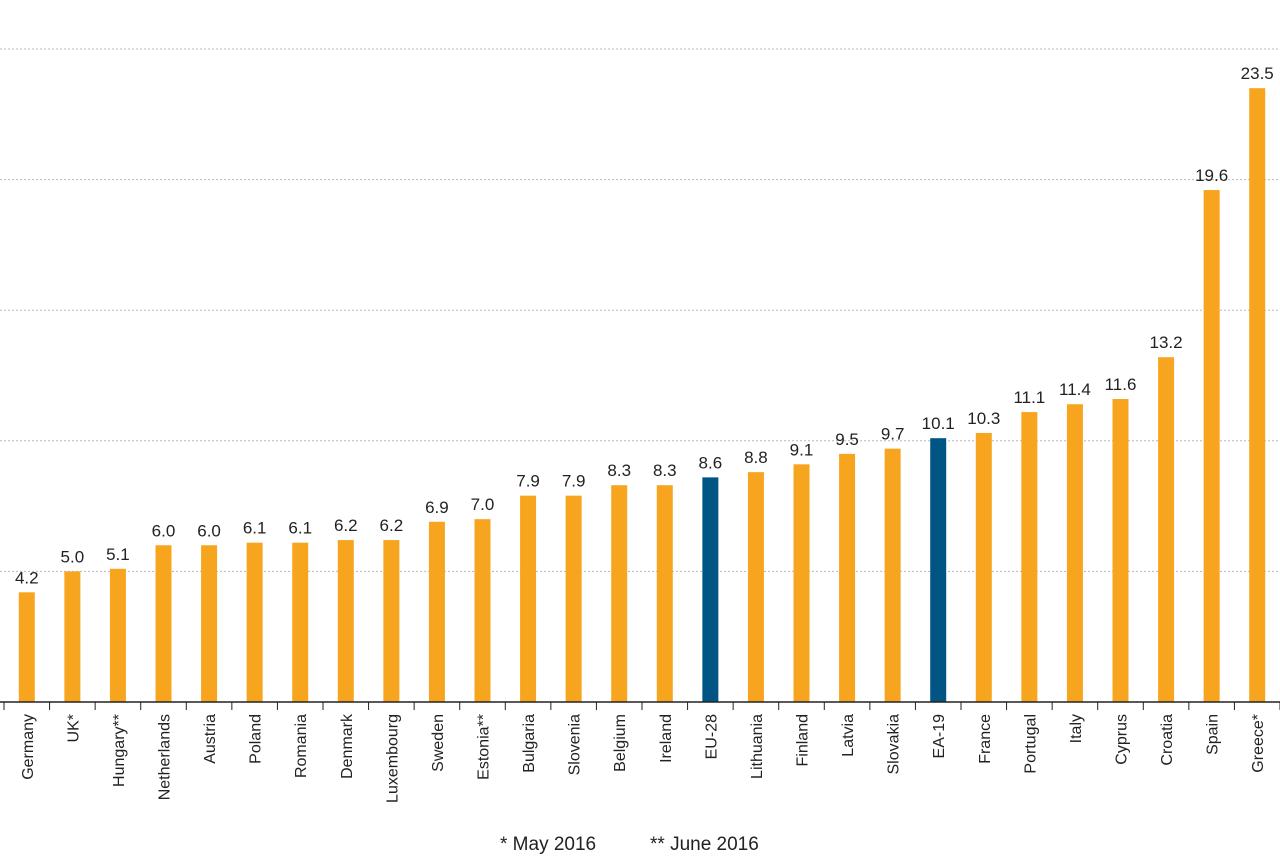 This screenshot has height=868, width=1280. What do you see at coordinates (1167, 740) in the screenshot?
I see `category-label: Croatia` at bounding box center [1167, 740].